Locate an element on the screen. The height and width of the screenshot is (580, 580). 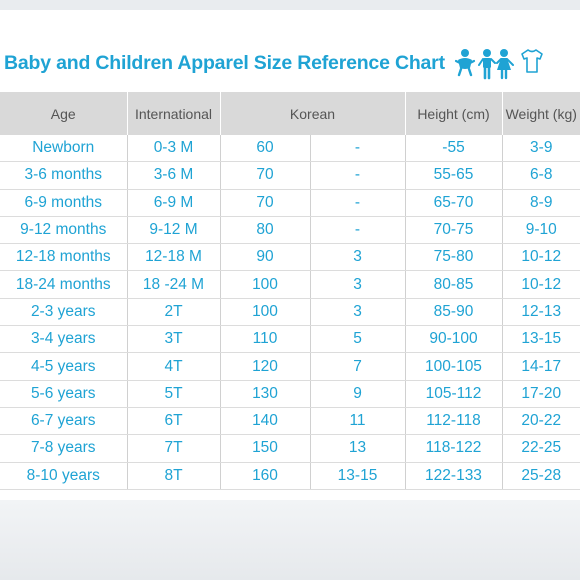
age-cell: 7-8 years is located at coordinates (64, 448).